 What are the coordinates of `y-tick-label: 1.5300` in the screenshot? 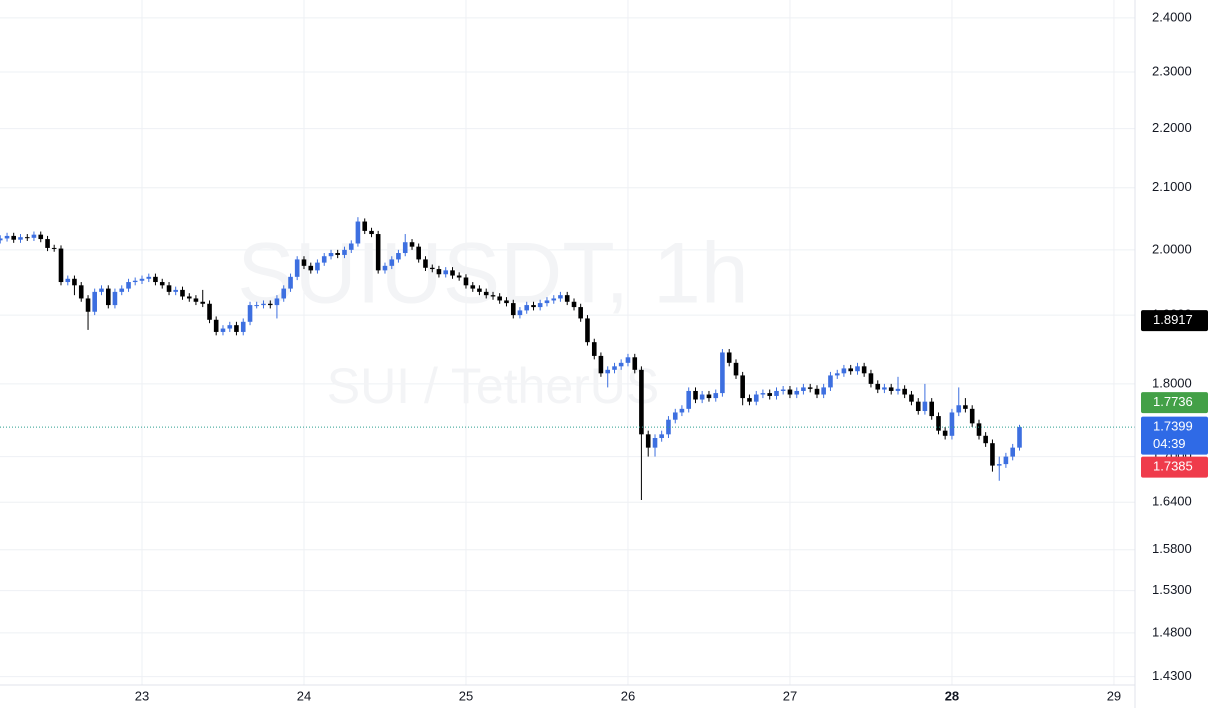 It's located at (1172, 589).